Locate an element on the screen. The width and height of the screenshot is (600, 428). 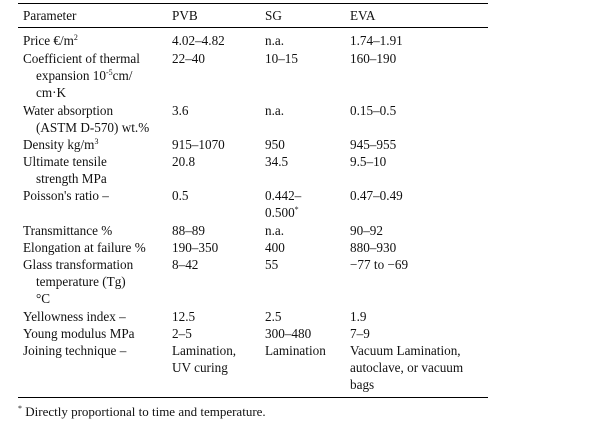
cell-parameter: Density kg/m3 is located at coordinates (61, 144).